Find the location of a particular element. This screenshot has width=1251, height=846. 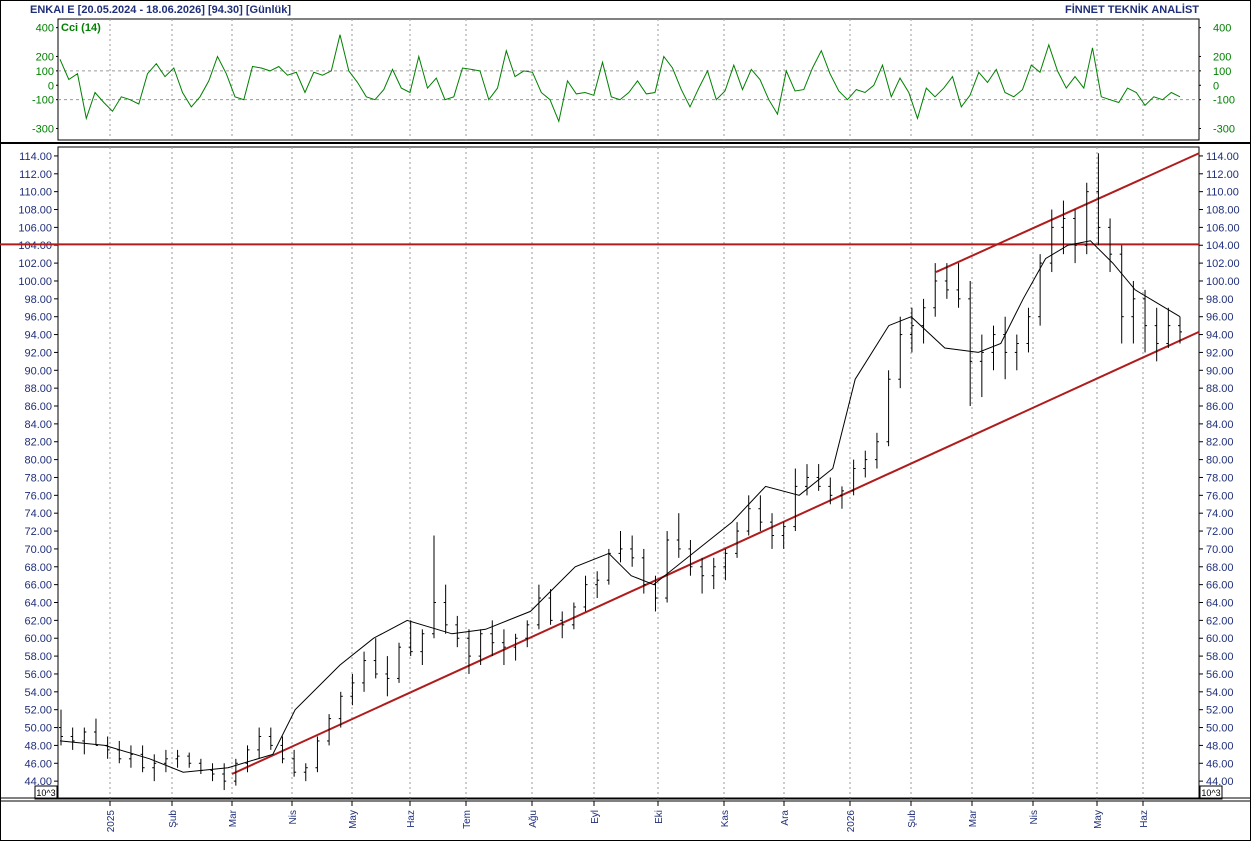

cci-tick-label-left: 0 is located at coordinates (51, 86).